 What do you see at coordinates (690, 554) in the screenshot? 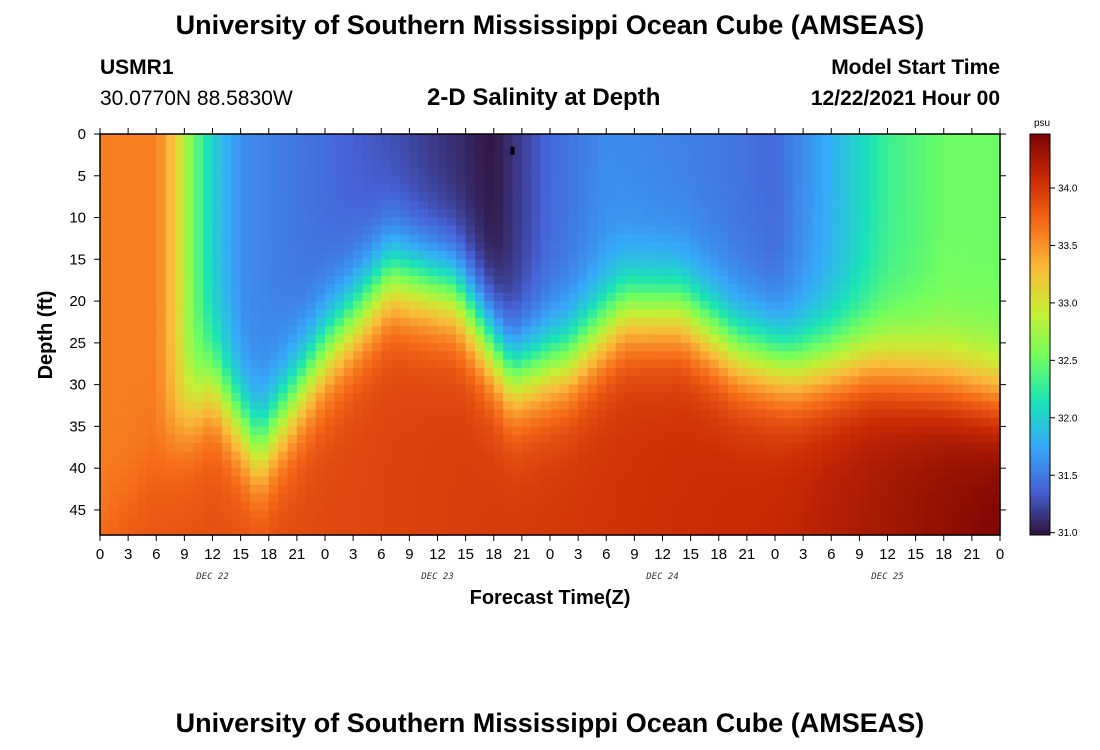
I see `x-tick-label: 15` at bounding box center [690, 554].